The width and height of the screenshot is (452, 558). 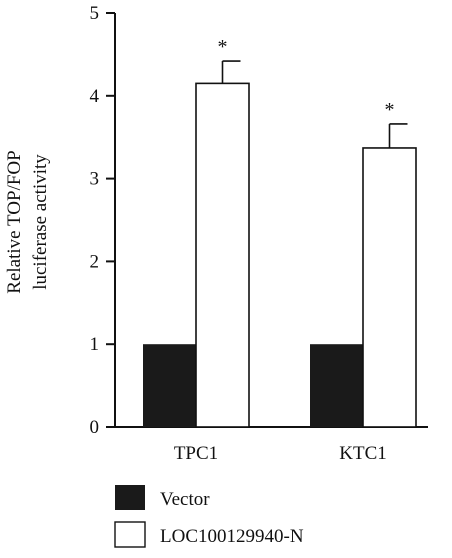 I want to click on significance-marker-ktc1: *, so click(x=390, y=110).